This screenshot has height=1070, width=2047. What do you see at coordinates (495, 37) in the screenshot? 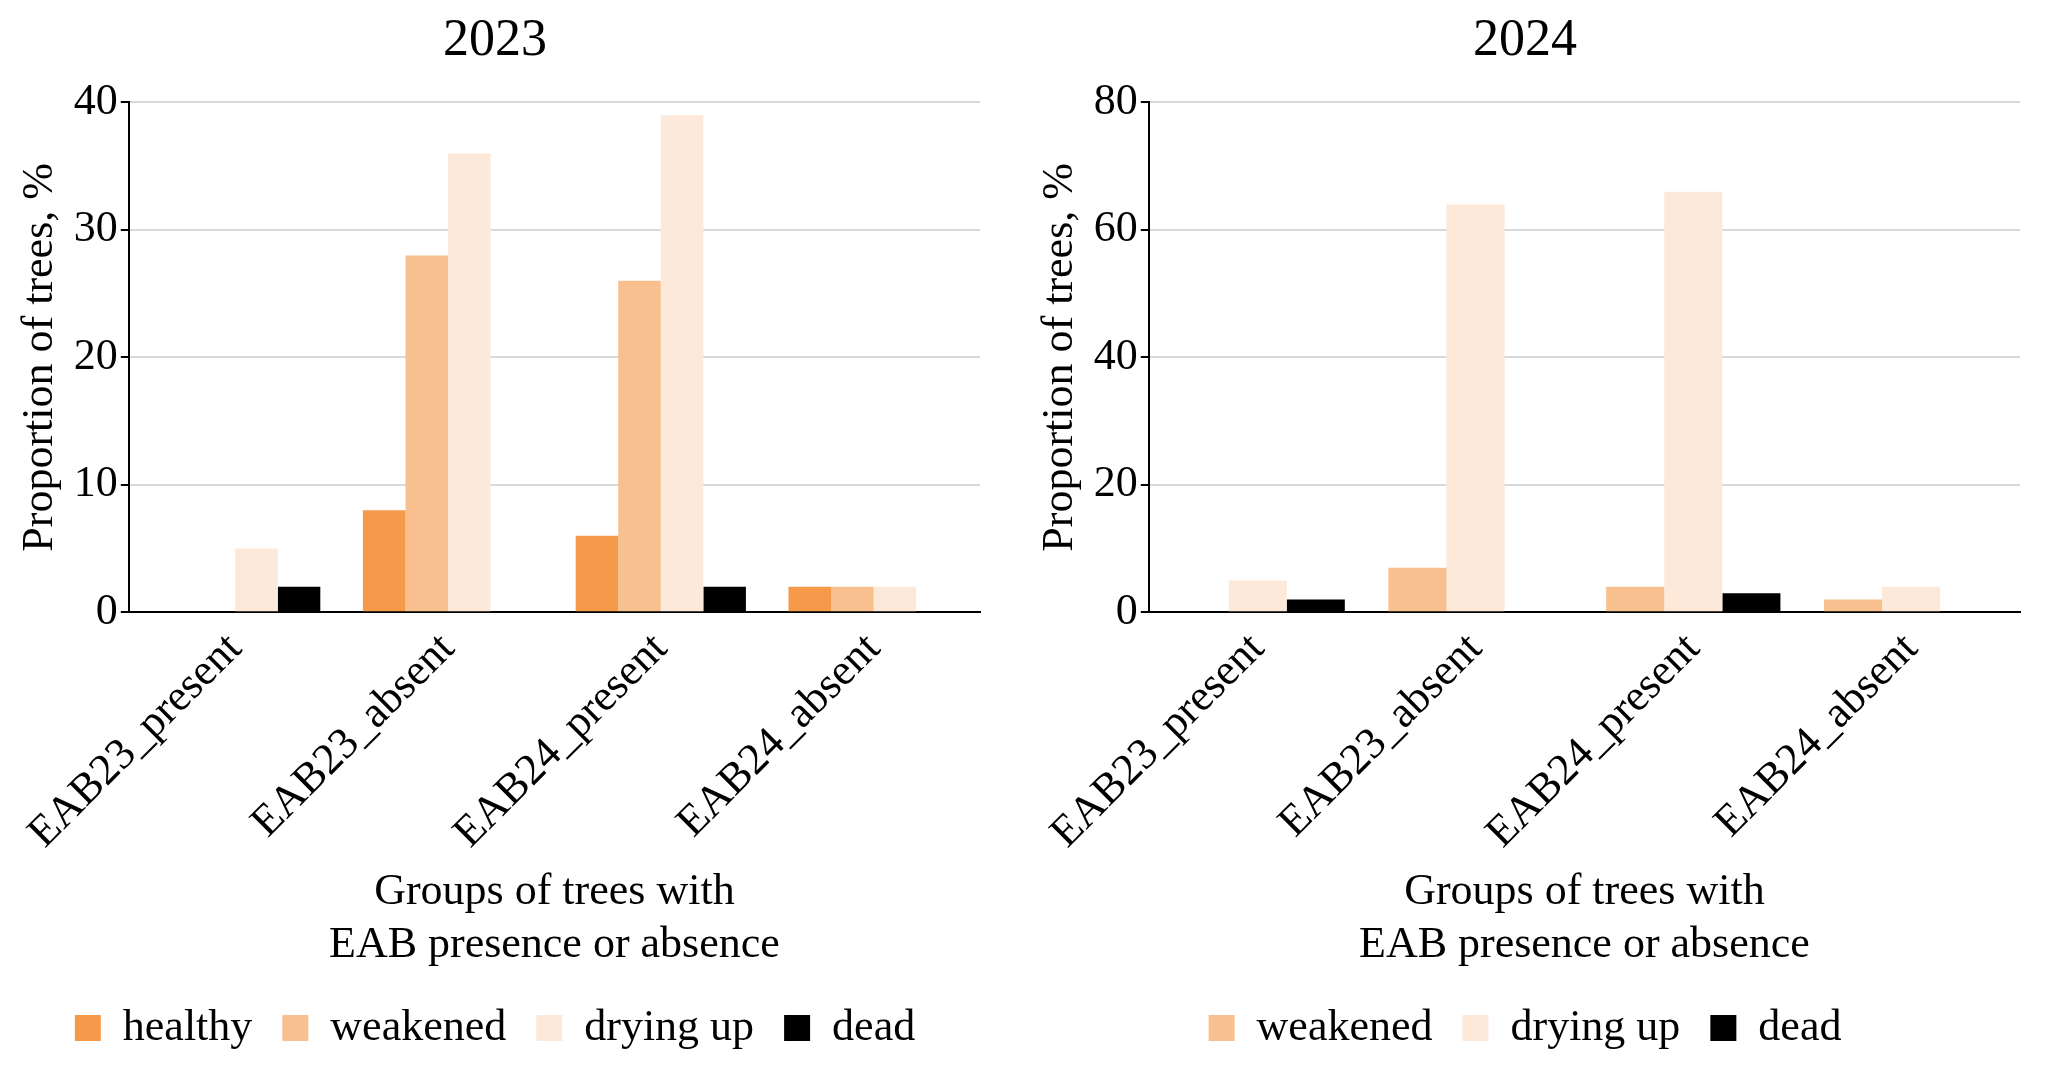
I see `chart-title: 2023` at bounding box center [495, 37].